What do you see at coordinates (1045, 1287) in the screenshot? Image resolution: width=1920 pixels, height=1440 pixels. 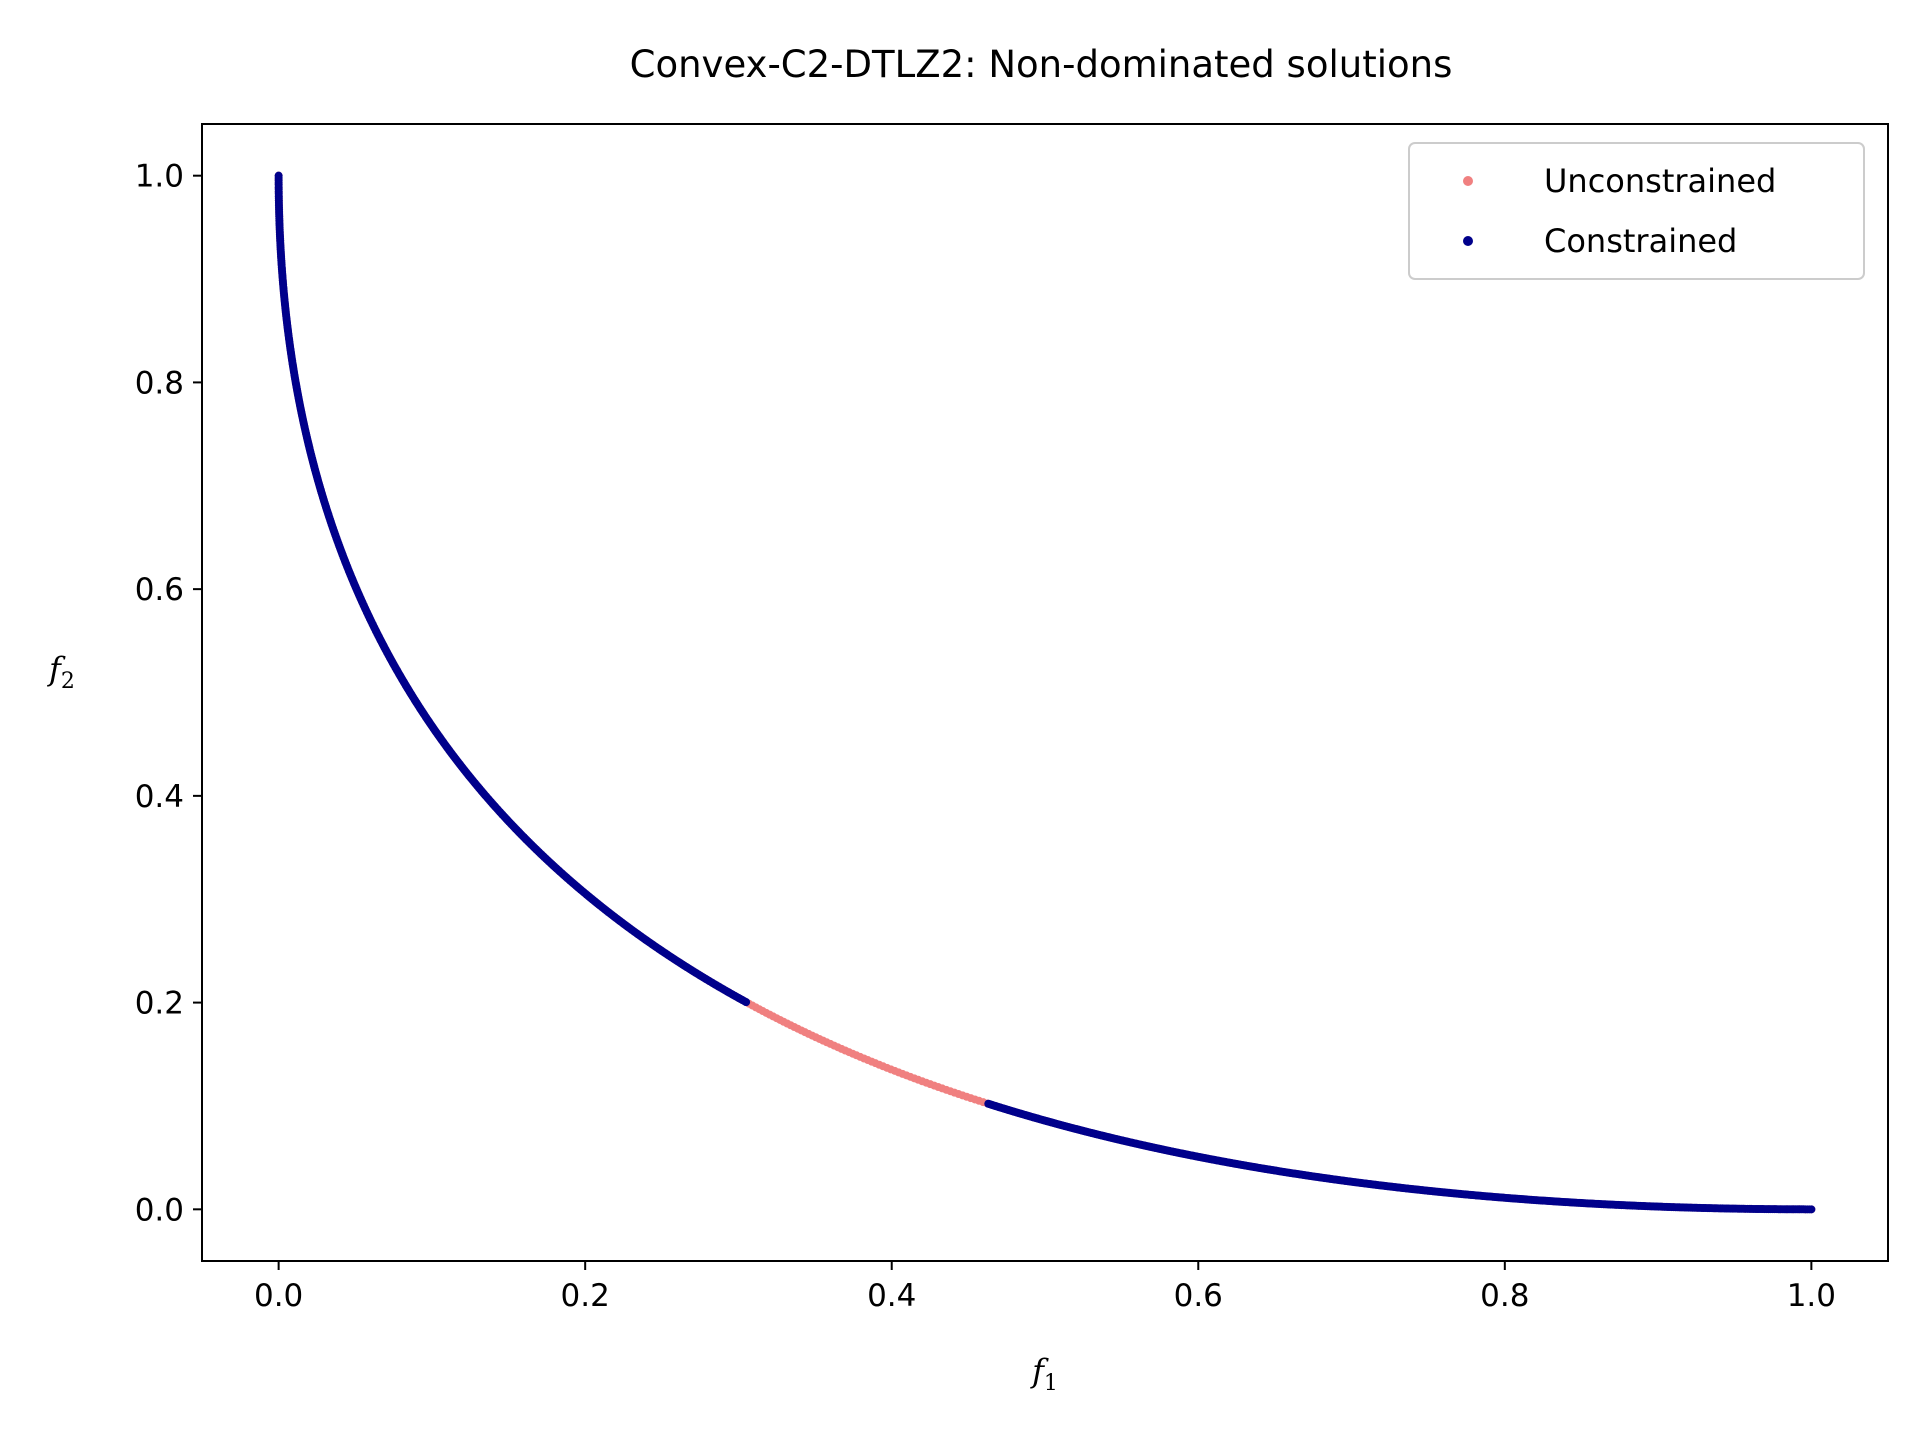 I see `x-axis-ticks: 0.0 0.2 0.4 0.6 0.8 1.0` at bounding box center [1045, 1287].